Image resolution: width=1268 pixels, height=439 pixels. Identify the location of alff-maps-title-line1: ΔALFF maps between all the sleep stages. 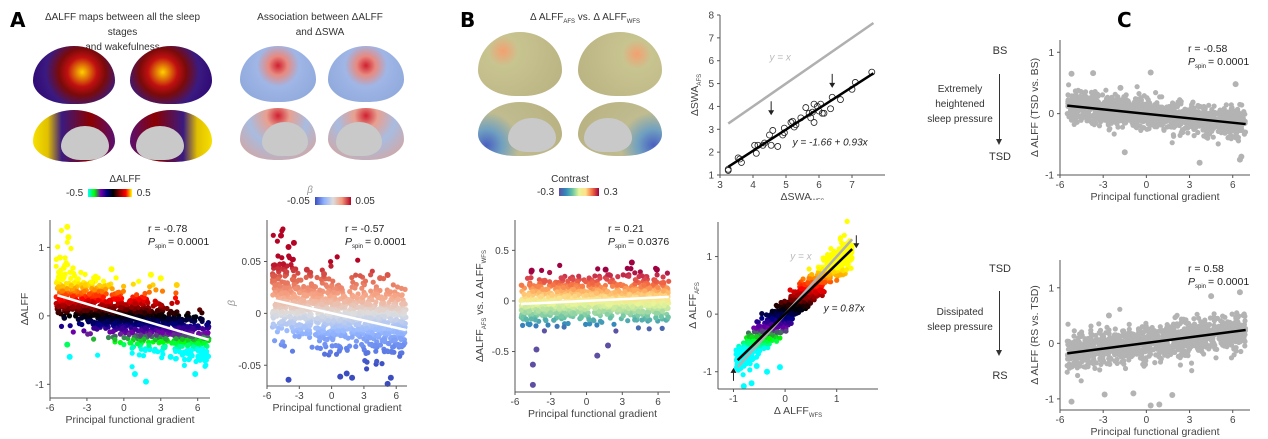
(122, 25).